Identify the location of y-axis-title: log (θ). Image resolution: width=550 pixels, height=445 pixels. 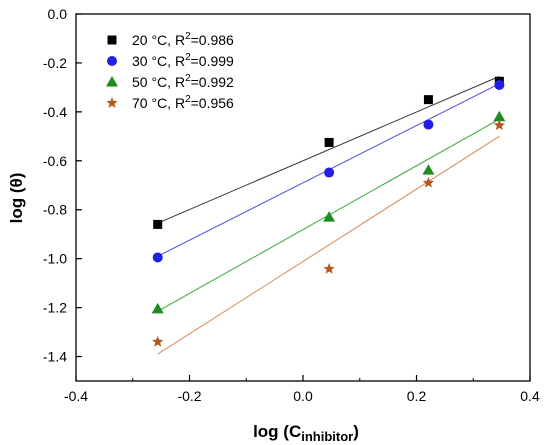
(16, 198).